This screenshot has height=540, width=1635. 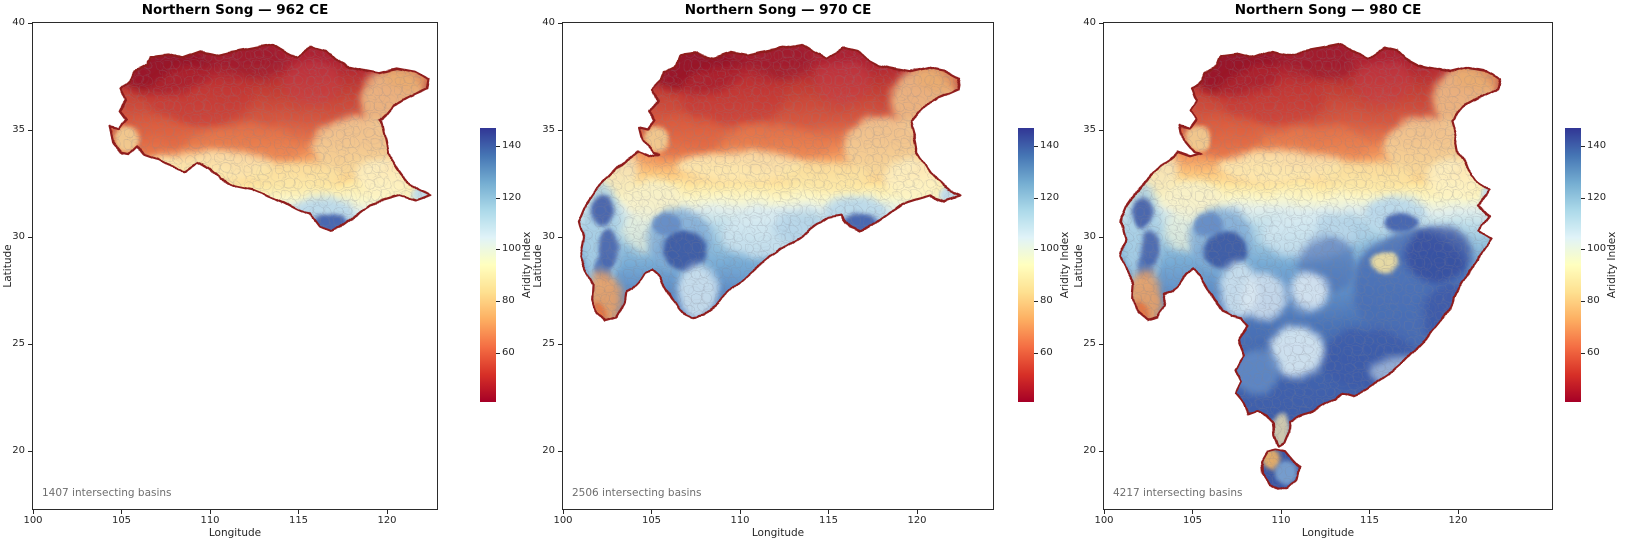 What do you see at coordinates (107, 493) in the screenshot?
I see `basin-count-annotation: 1407 intersecting basins` at bounding box center [107, 493].